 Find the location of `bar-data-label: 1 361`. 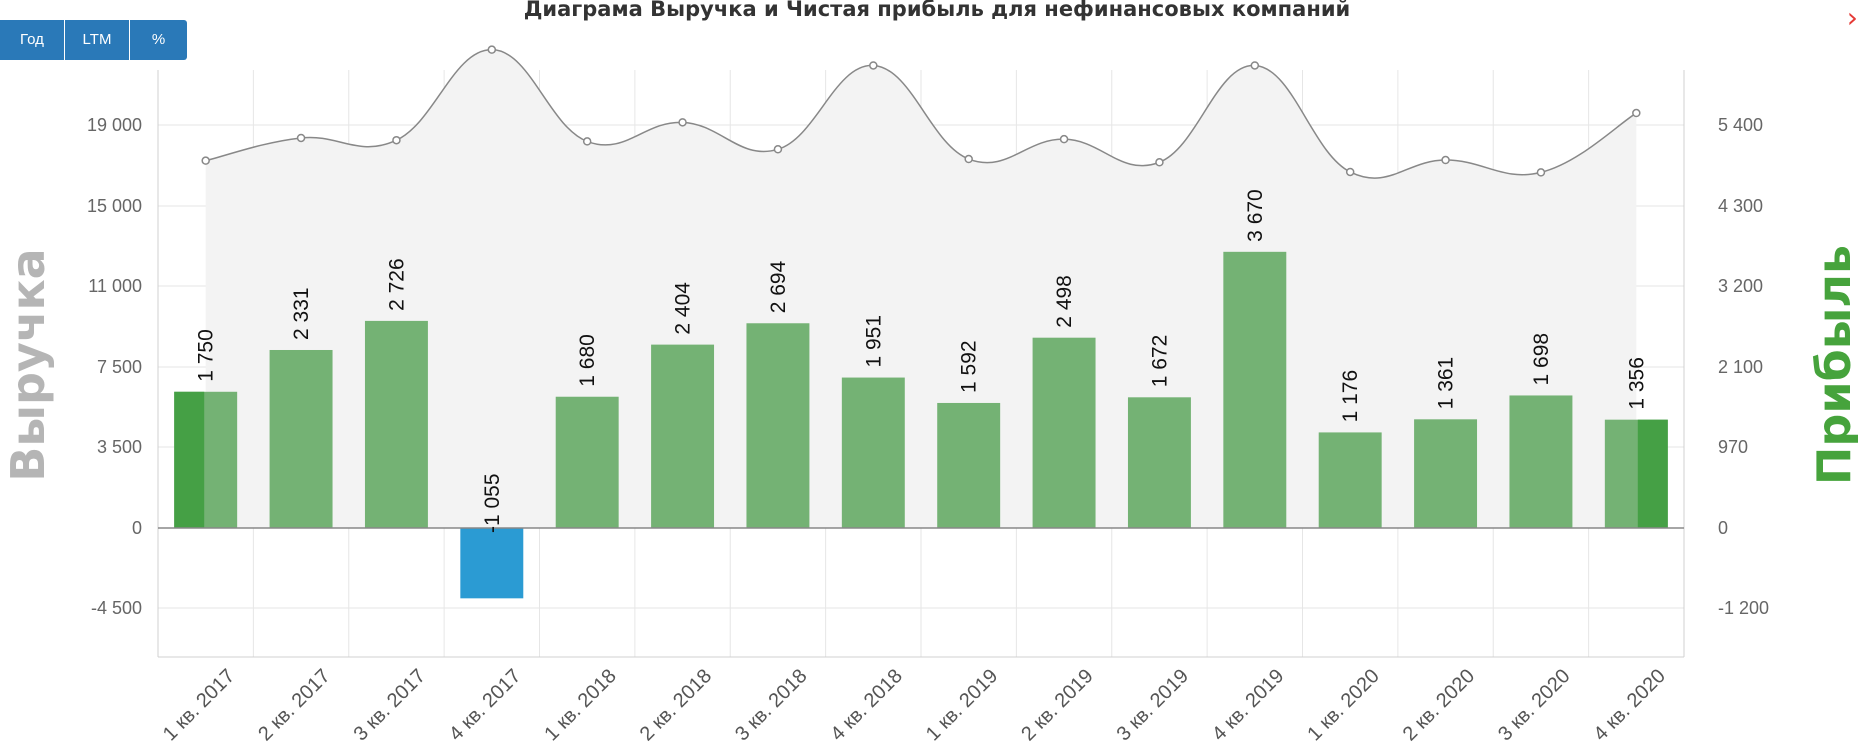

bar-data-label: 1 361 is located at coordinates (1446, 383).